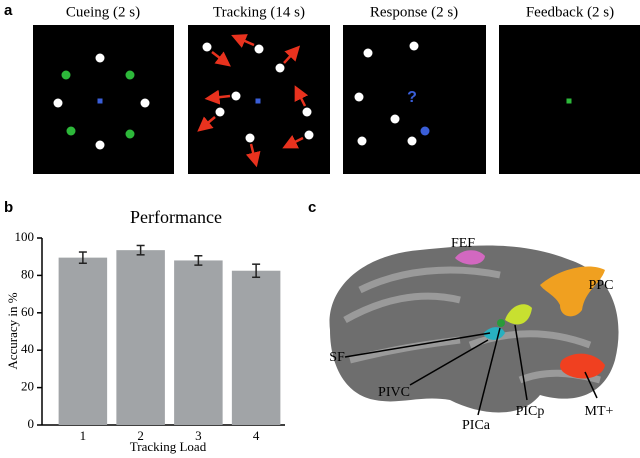  I want to click on x-tick-label: 3, so click(198, 435).